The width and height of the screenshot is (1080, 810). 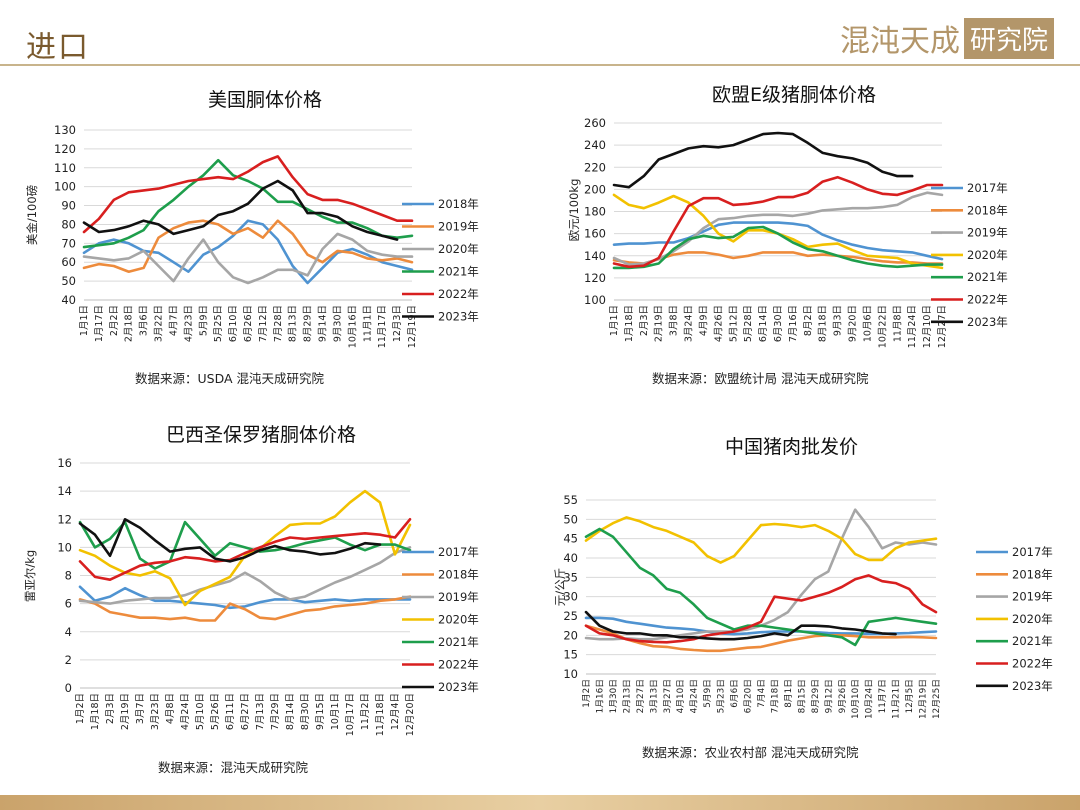 What do you see at coordinates (823, 323) in the screenshot?
I see `x-tick-label: 8月18日` at bounding box center [823, 323].